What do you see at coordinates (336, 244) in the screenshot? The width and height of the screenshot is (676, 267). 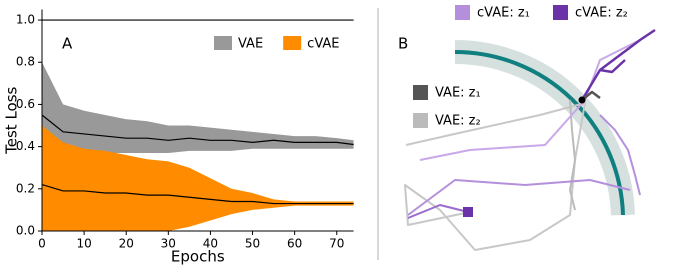 I see `x-tick-label: 70` at bounding box center [336, 244].